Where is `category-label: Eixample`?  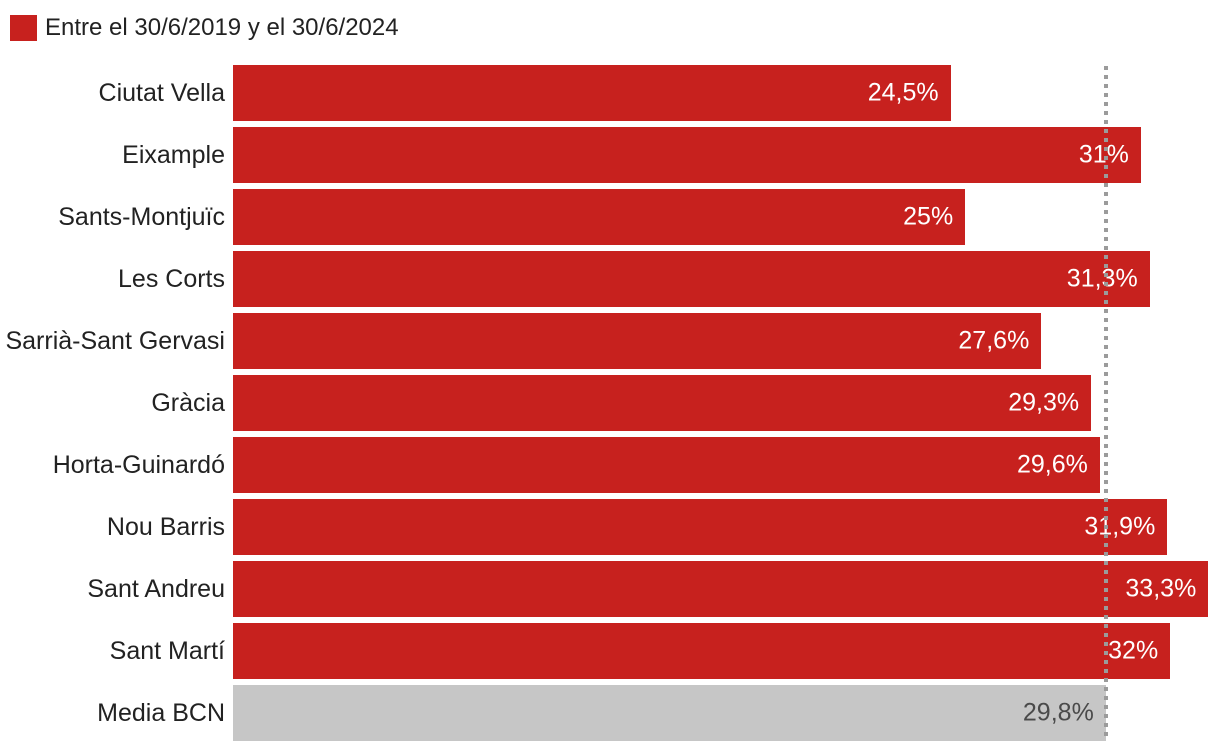
category-label: Eixample is located at coordinates (173, 155).